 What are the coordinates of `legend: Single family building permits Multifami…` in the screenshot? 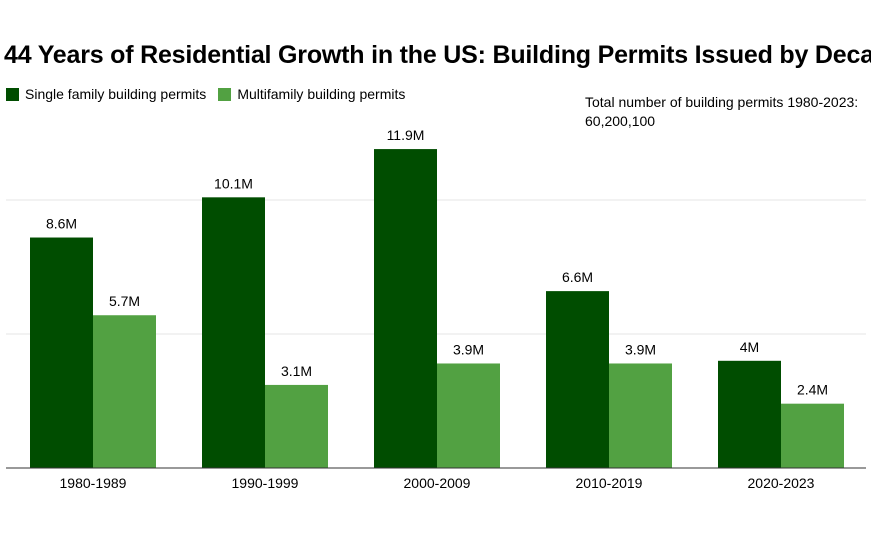 It's located at (211, 94).